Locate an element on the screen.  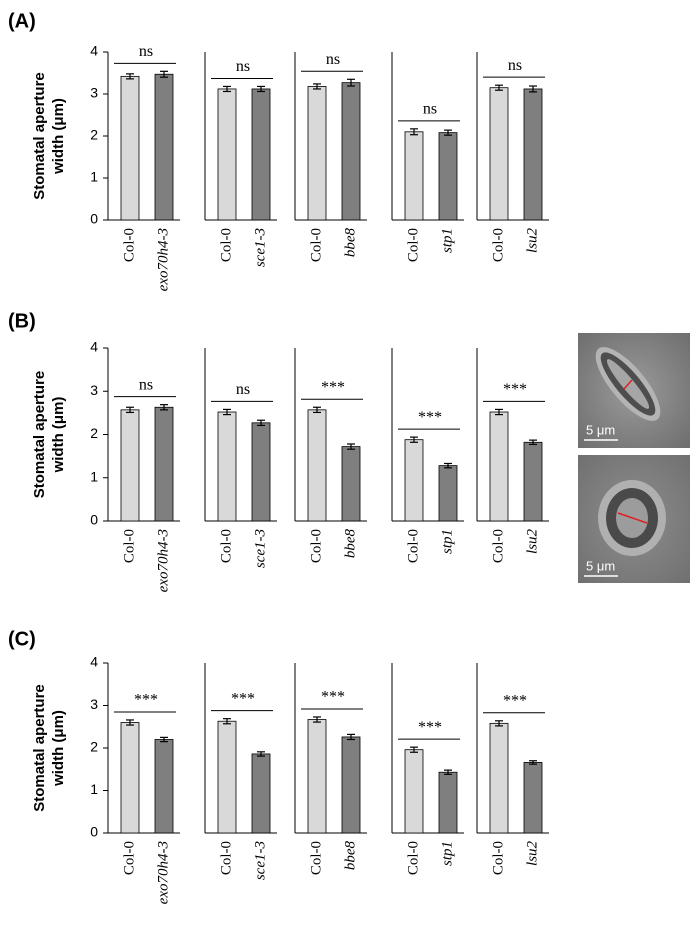
panel-label: (A) is located at coordinates (22, 21).